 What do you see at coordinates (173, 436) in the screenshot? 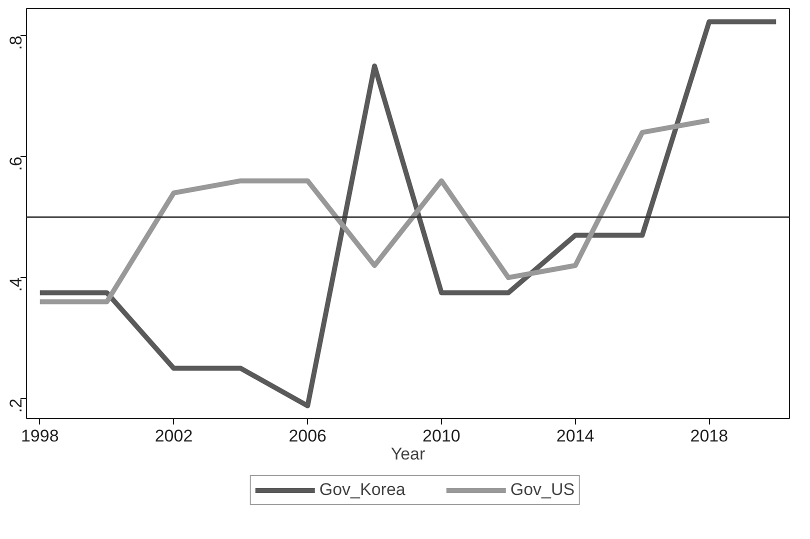
I see `x-tick-label: 2002` at bounding box center [173, 436].